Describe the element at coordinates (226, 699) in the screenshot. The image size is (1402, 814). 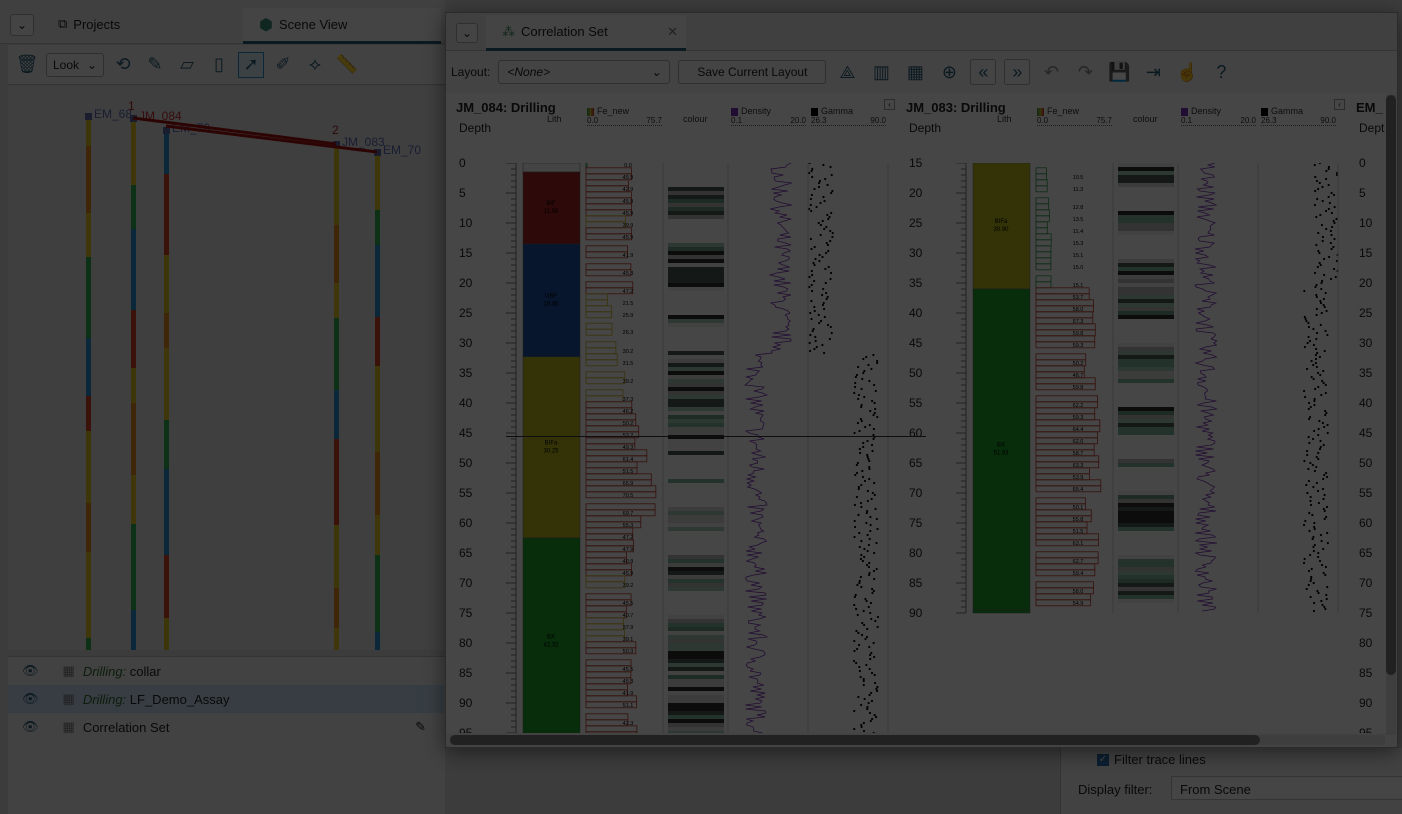
I see `tree-item: 👁 ▦ Drilling: LF_Demo_Assay` at that location.